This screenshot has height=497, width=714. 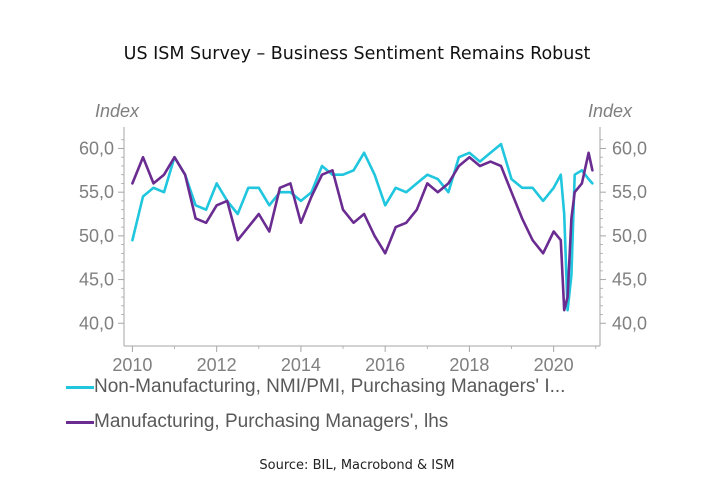 I want to click on source-note: Source: BIL, Macrobond & ISM, so click(x=357, y=465).